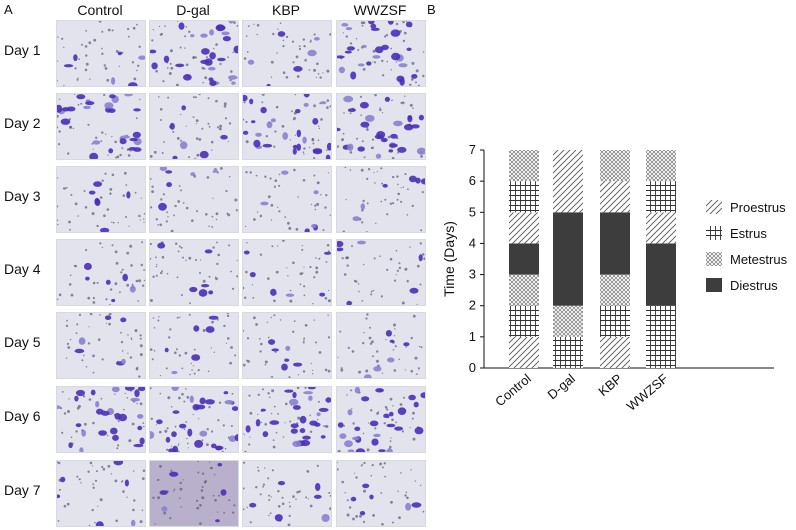  What do you see at coordinates (100, 10) in the screenshot?
I see `column-header: Control` at bounding box center [100, 10].